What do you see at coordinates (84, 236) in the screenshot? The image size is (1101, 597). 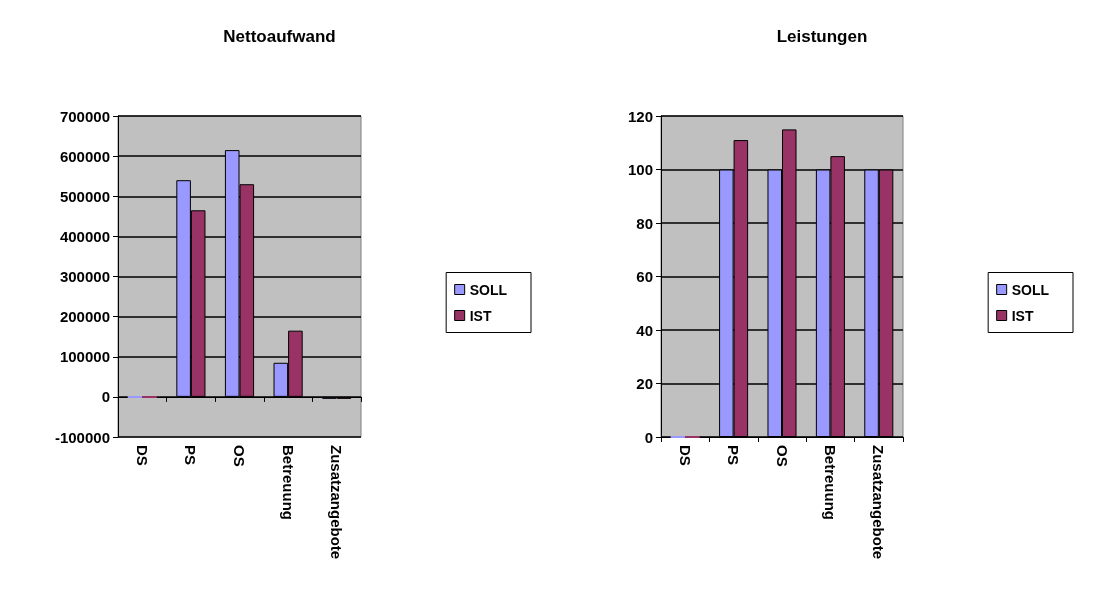 I see `y-tick-label: 400000` at bounding box center [84, 236].